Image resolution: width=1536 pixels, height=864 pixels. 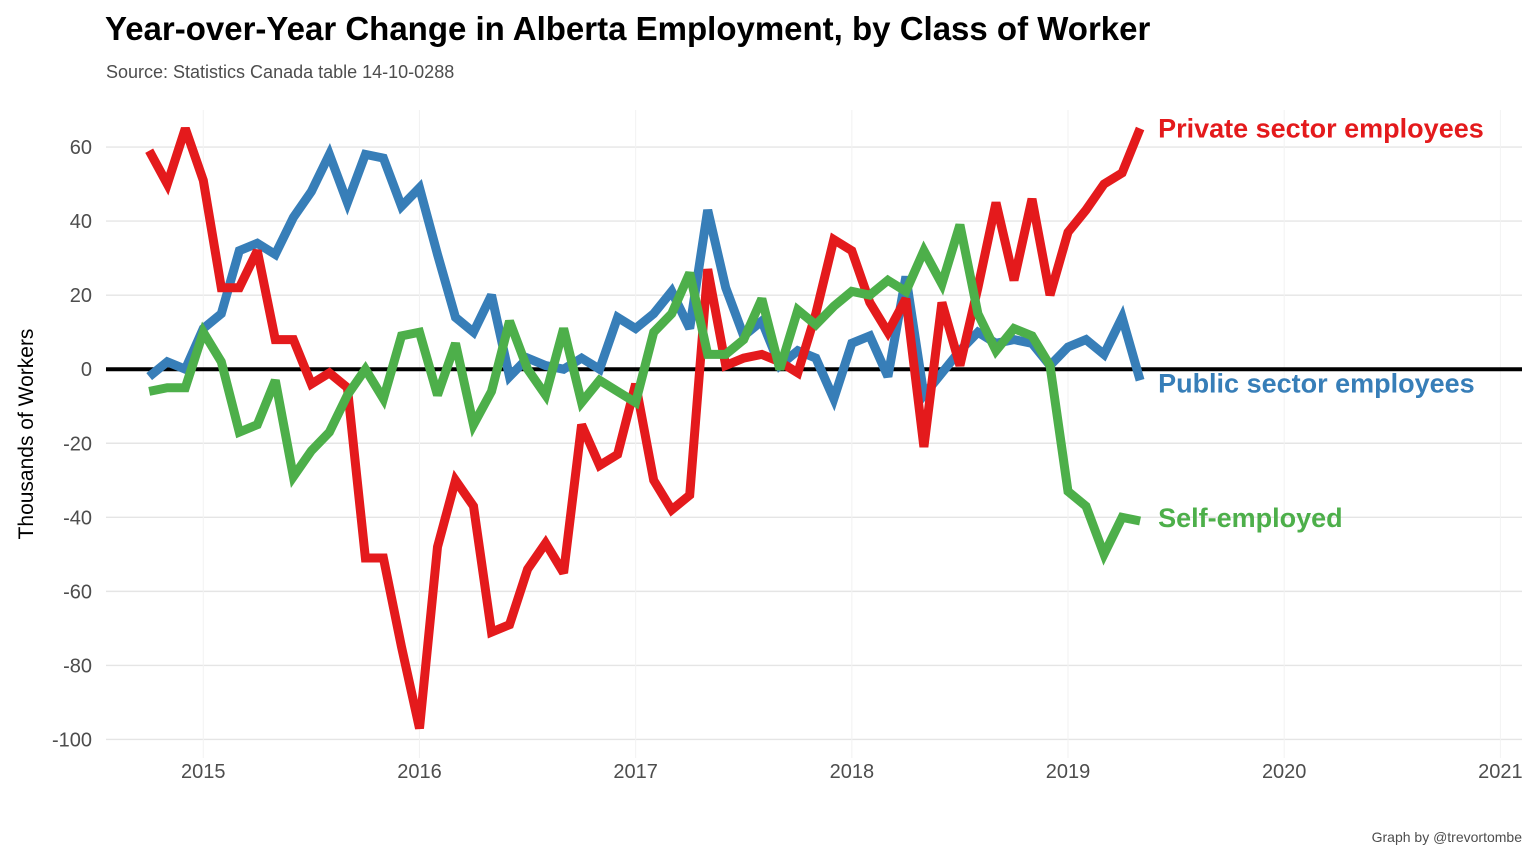 I want to click on graph-credit: Graph by @trevortombe, so click(x=1446, y=837).